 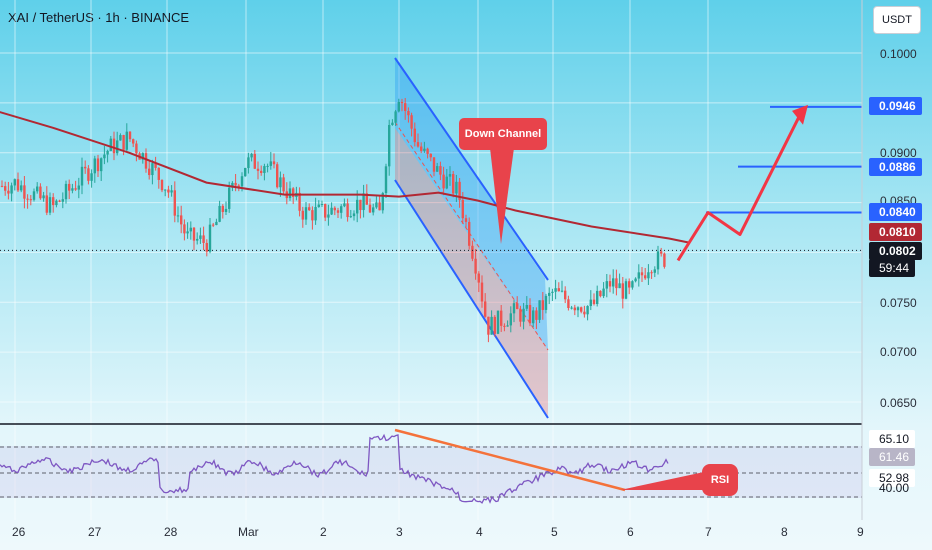 What do you see at coordinates (99, 17) in the screenshot?
I see `symbol-title: XAI / TetherUS · 1h · BINANCE` at bounding box center [99, 17].